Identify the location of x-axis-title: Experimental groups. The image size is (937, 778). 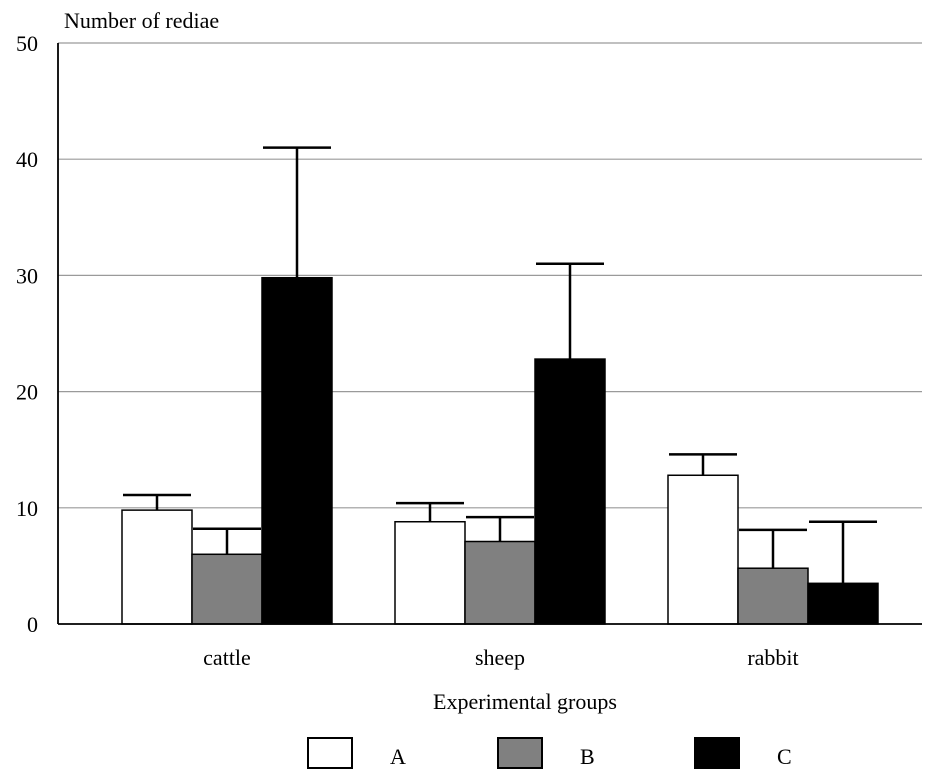
(525, 701).